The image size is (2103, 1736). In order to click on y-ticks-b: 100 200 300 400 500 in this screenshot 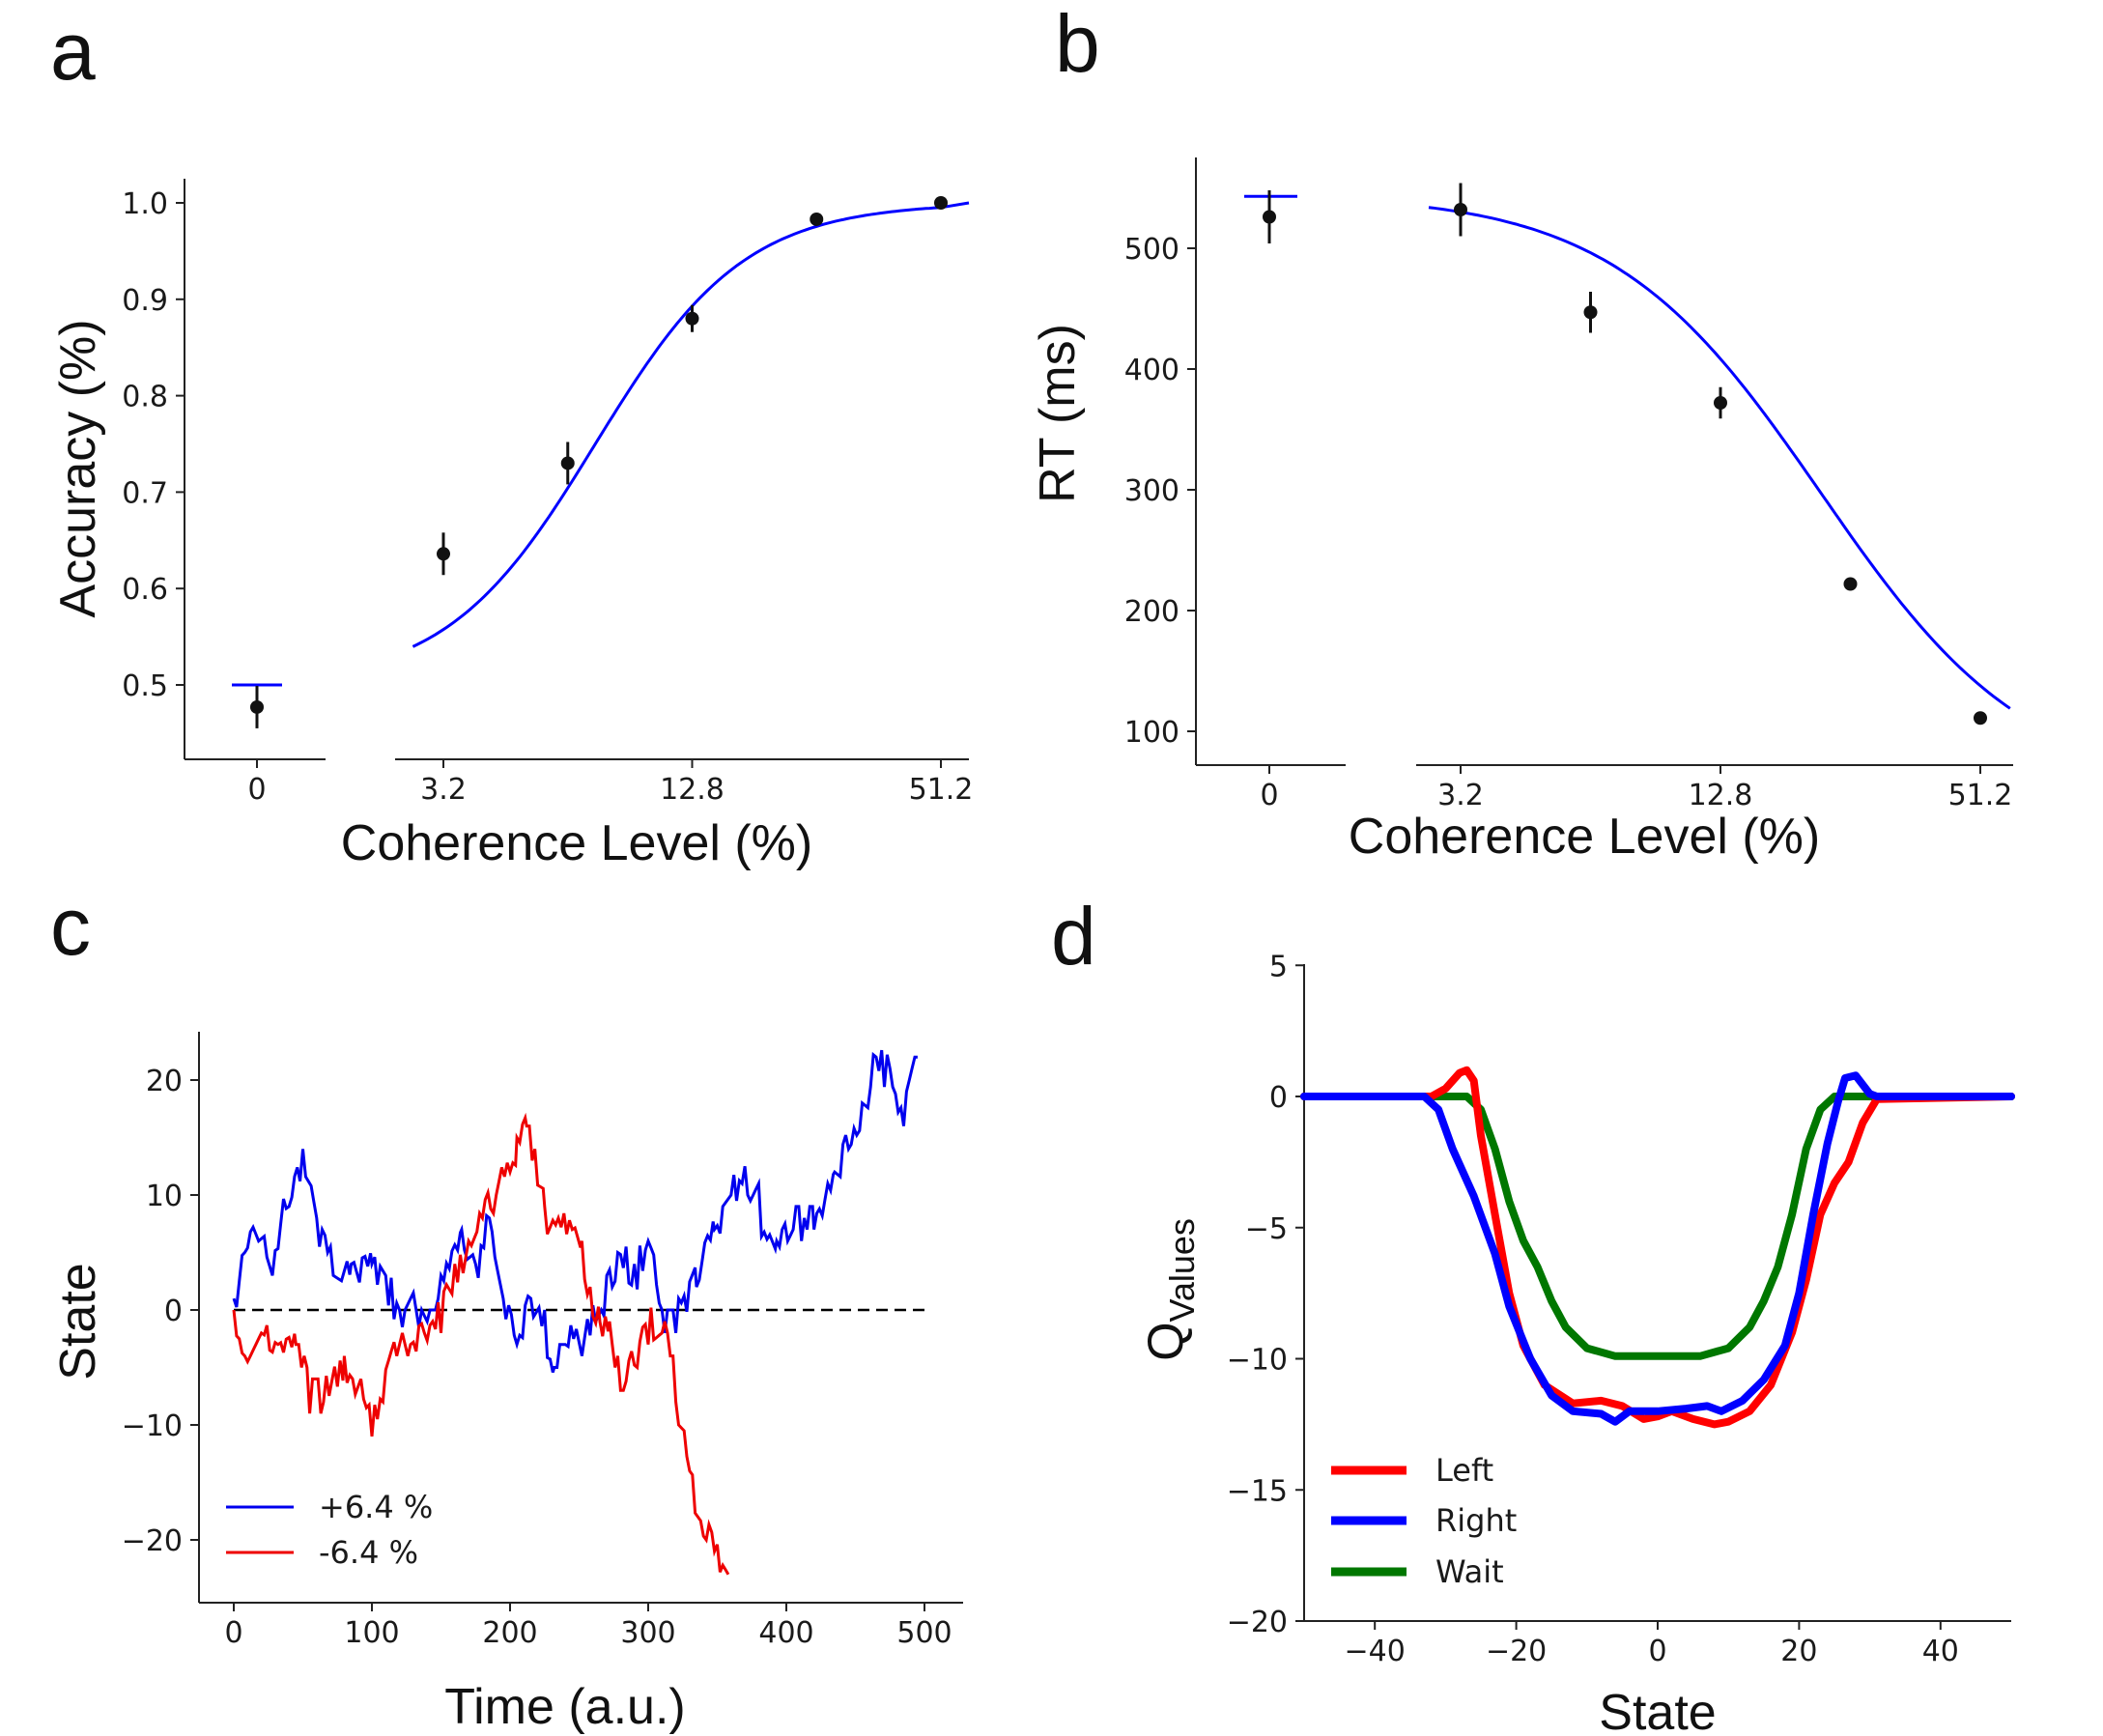, I will do `click(1160, 491)`.